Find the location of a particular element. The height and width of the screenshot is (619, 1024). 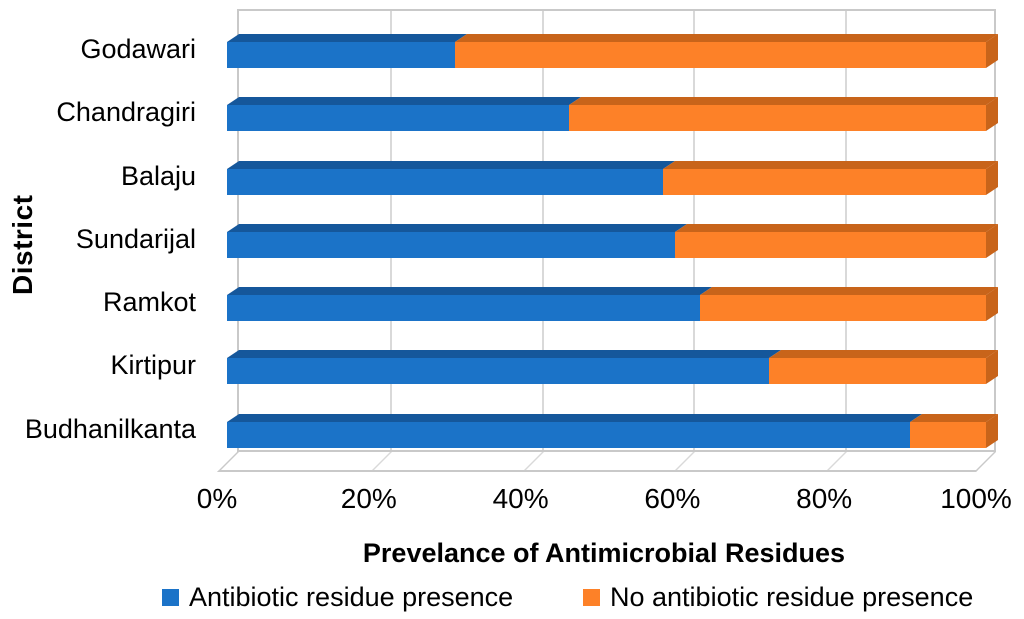

y-axis-label-budhanilkanta: Budhanilkanta is located at coordinates (110, 428).